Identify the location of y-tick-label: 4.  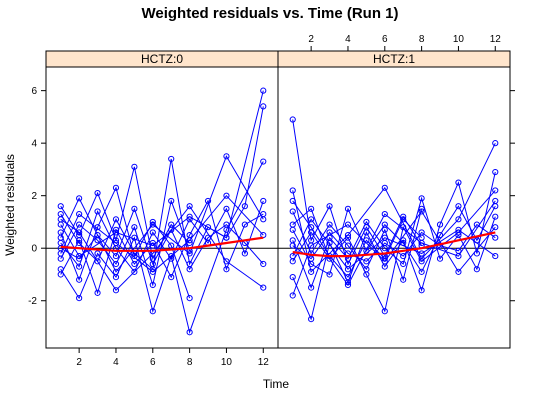
(34, 144).